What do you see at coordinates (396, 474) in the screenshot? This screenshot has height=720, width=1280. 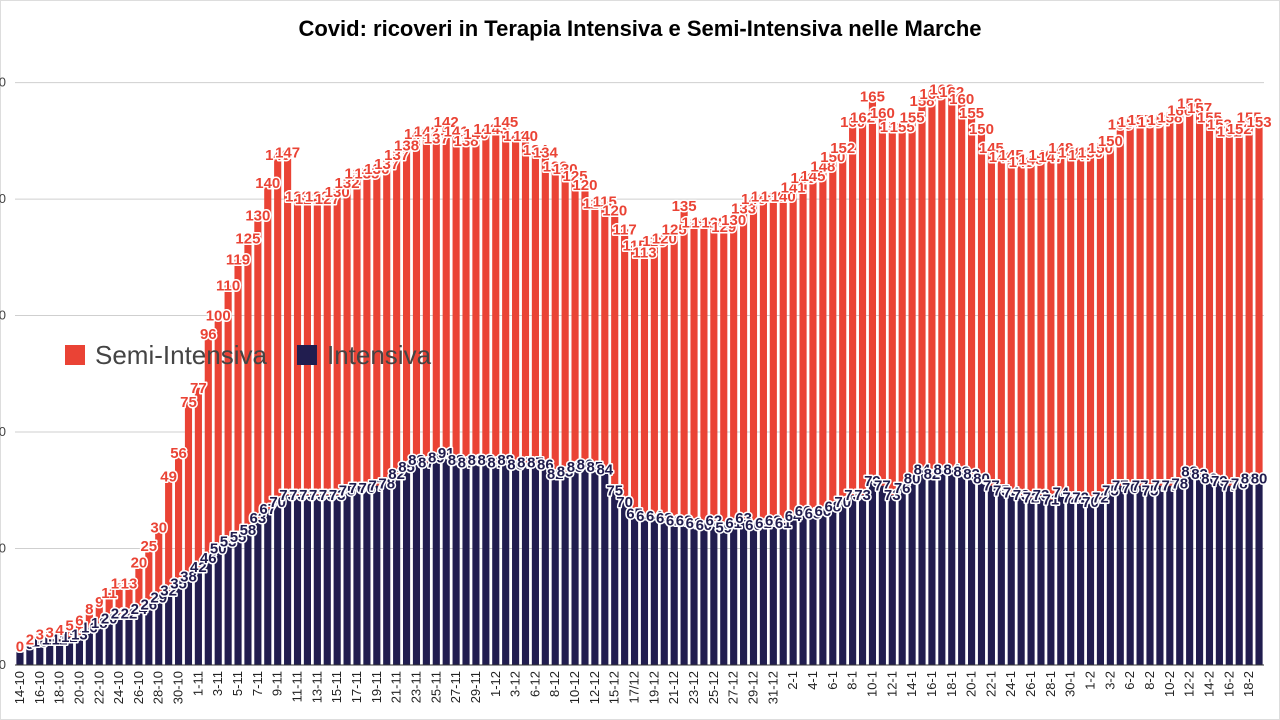 I see `data-label: 82` at bounding box center [396, 474].